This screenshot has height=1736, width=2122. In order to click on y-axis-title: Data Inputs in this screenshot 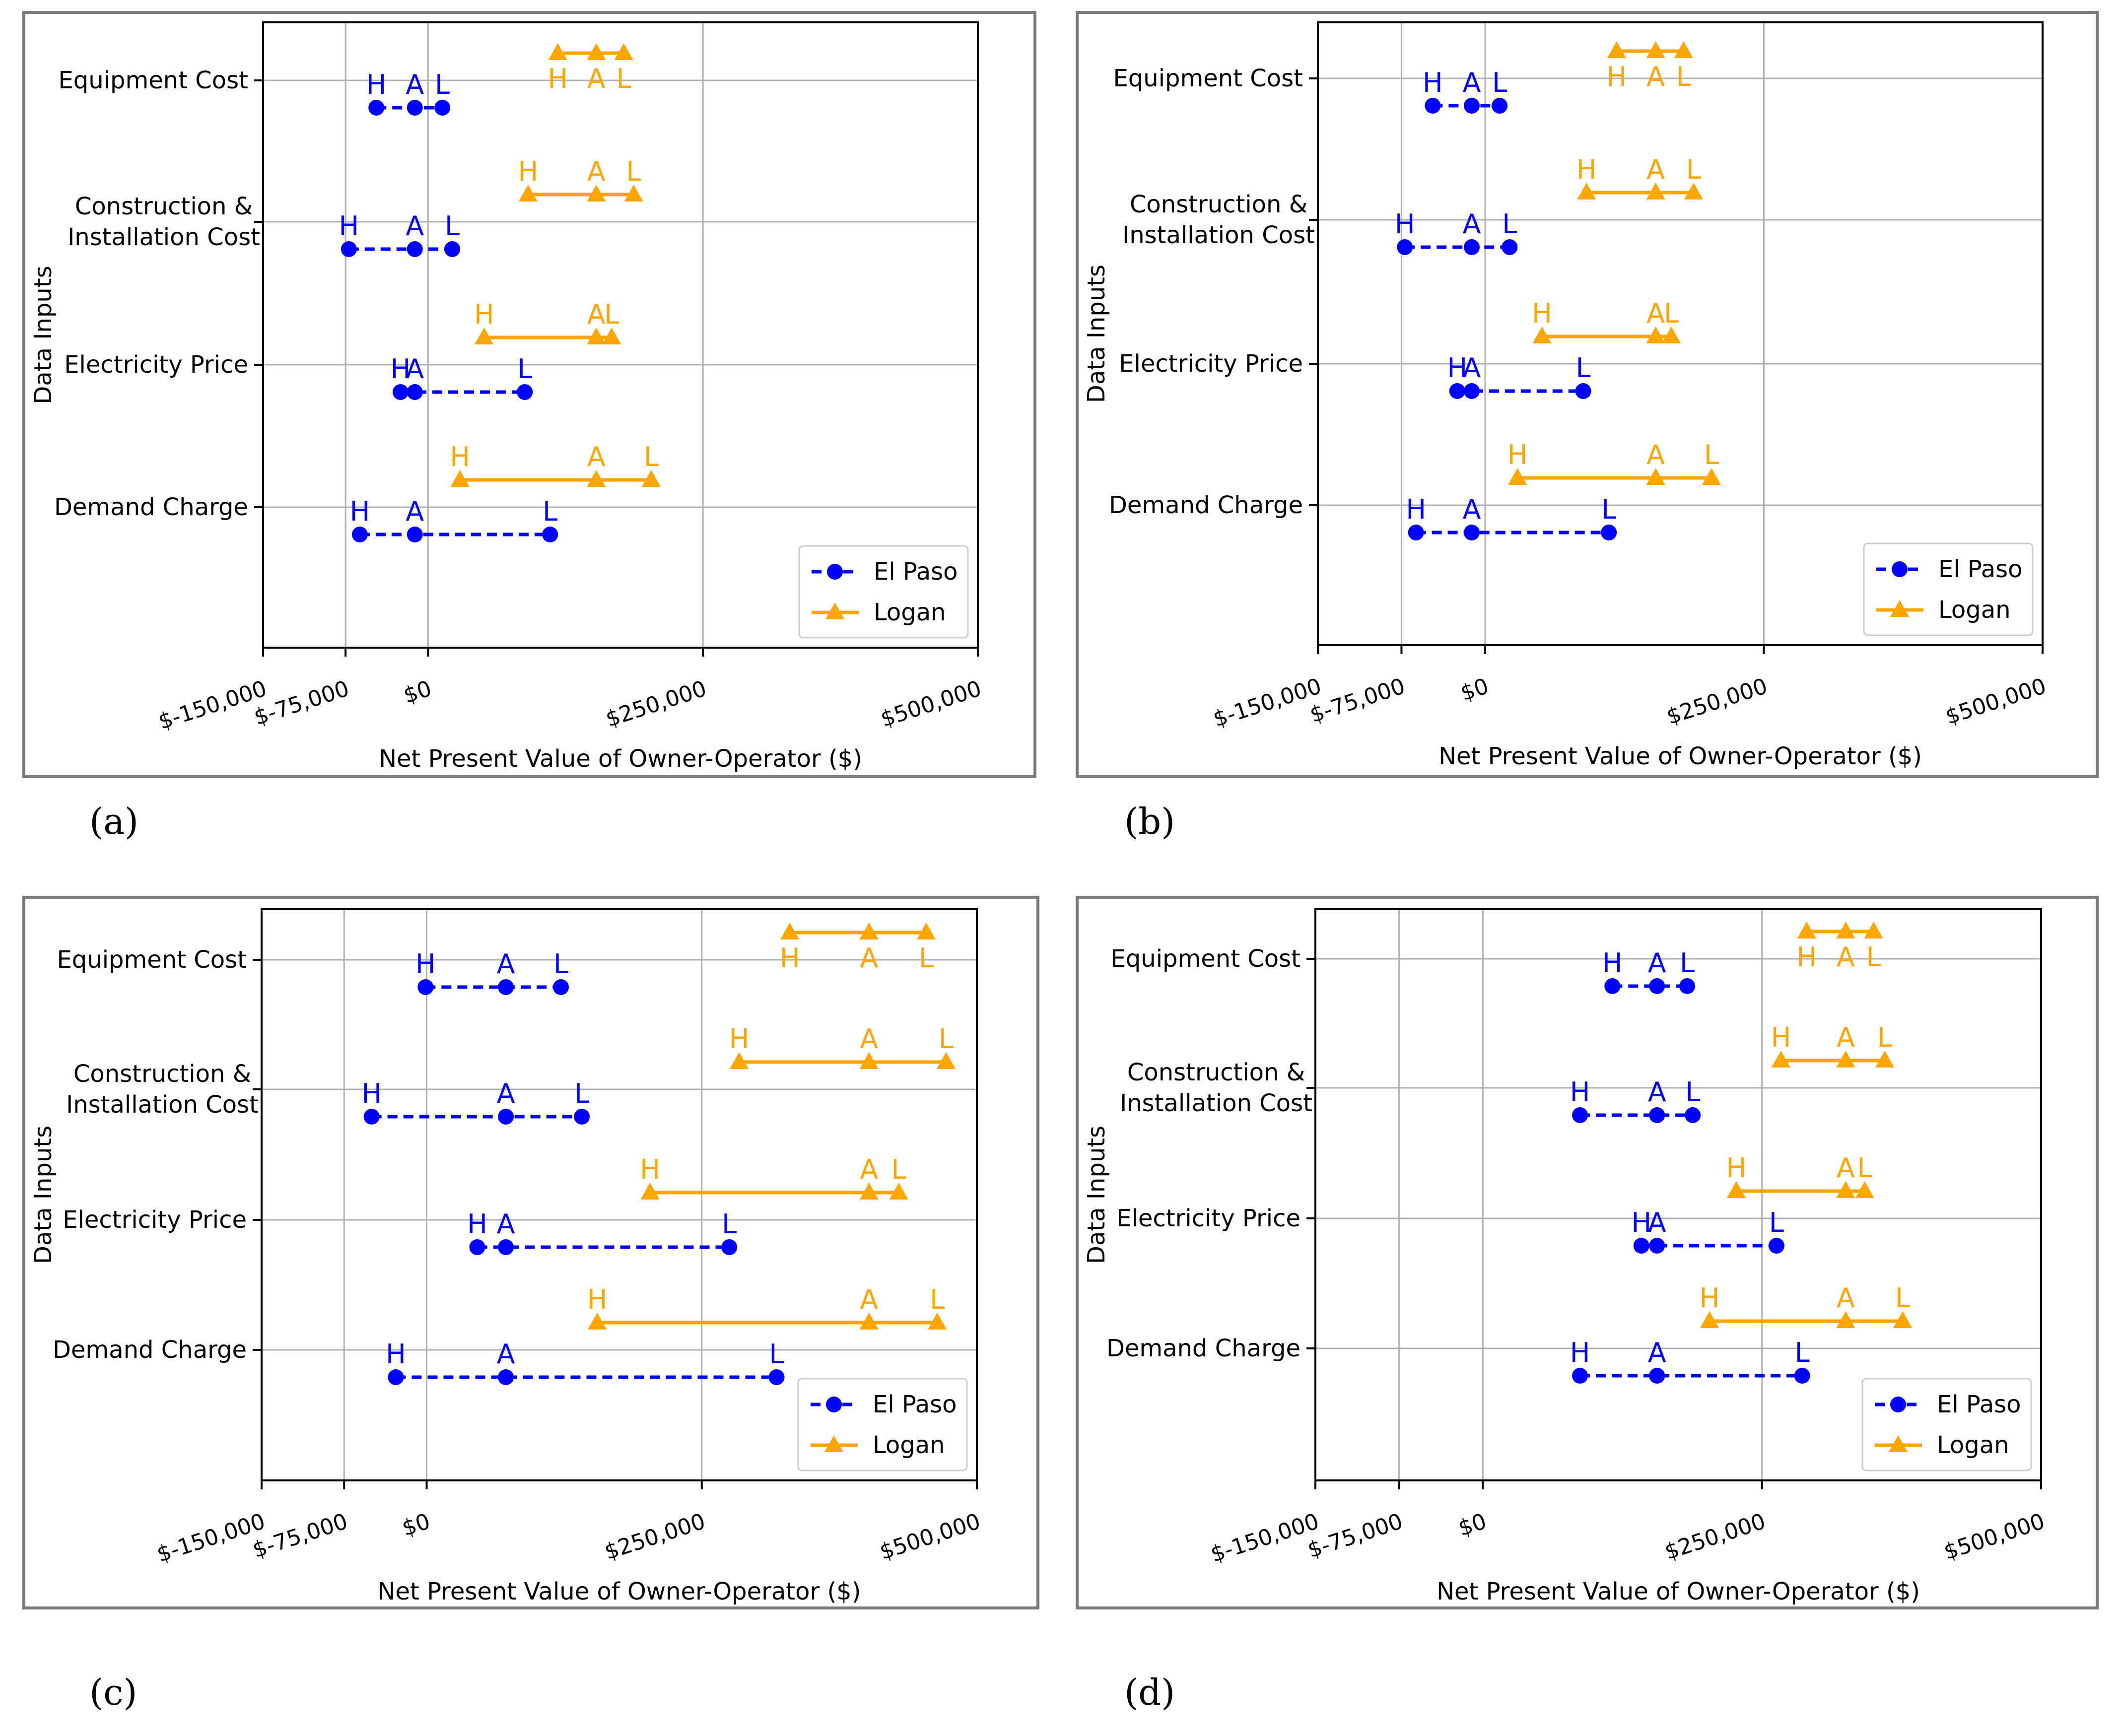, I will do `click(43, 1195)`.